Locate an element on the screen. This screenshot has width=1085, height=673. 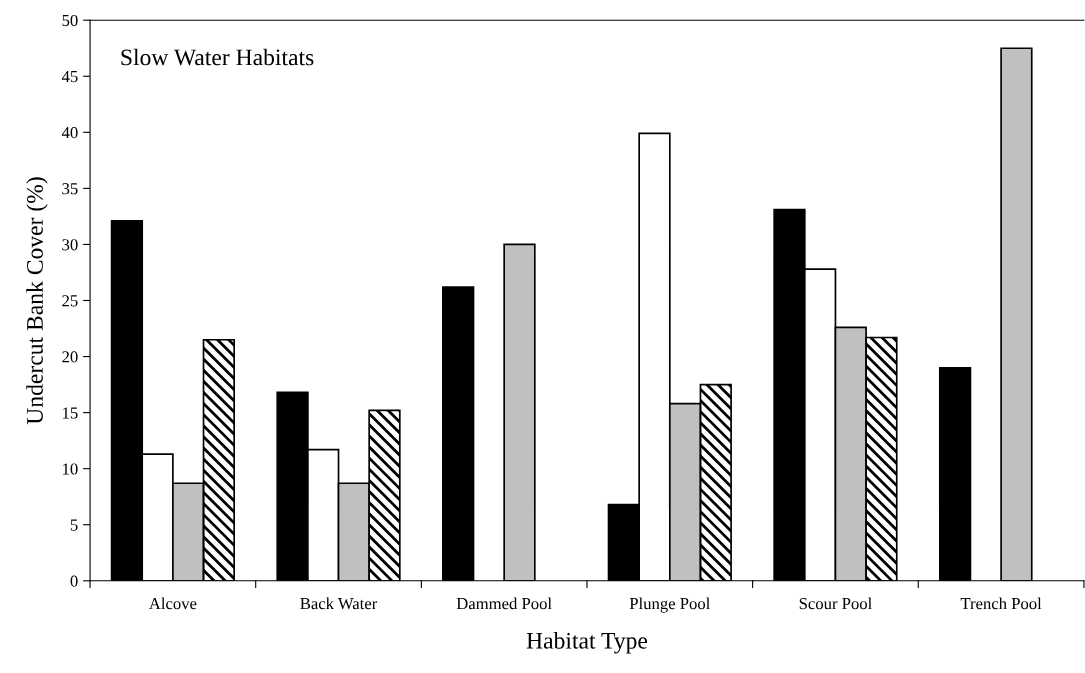
x-tick-label: Scour Pool is located at coordinates (835, 603).